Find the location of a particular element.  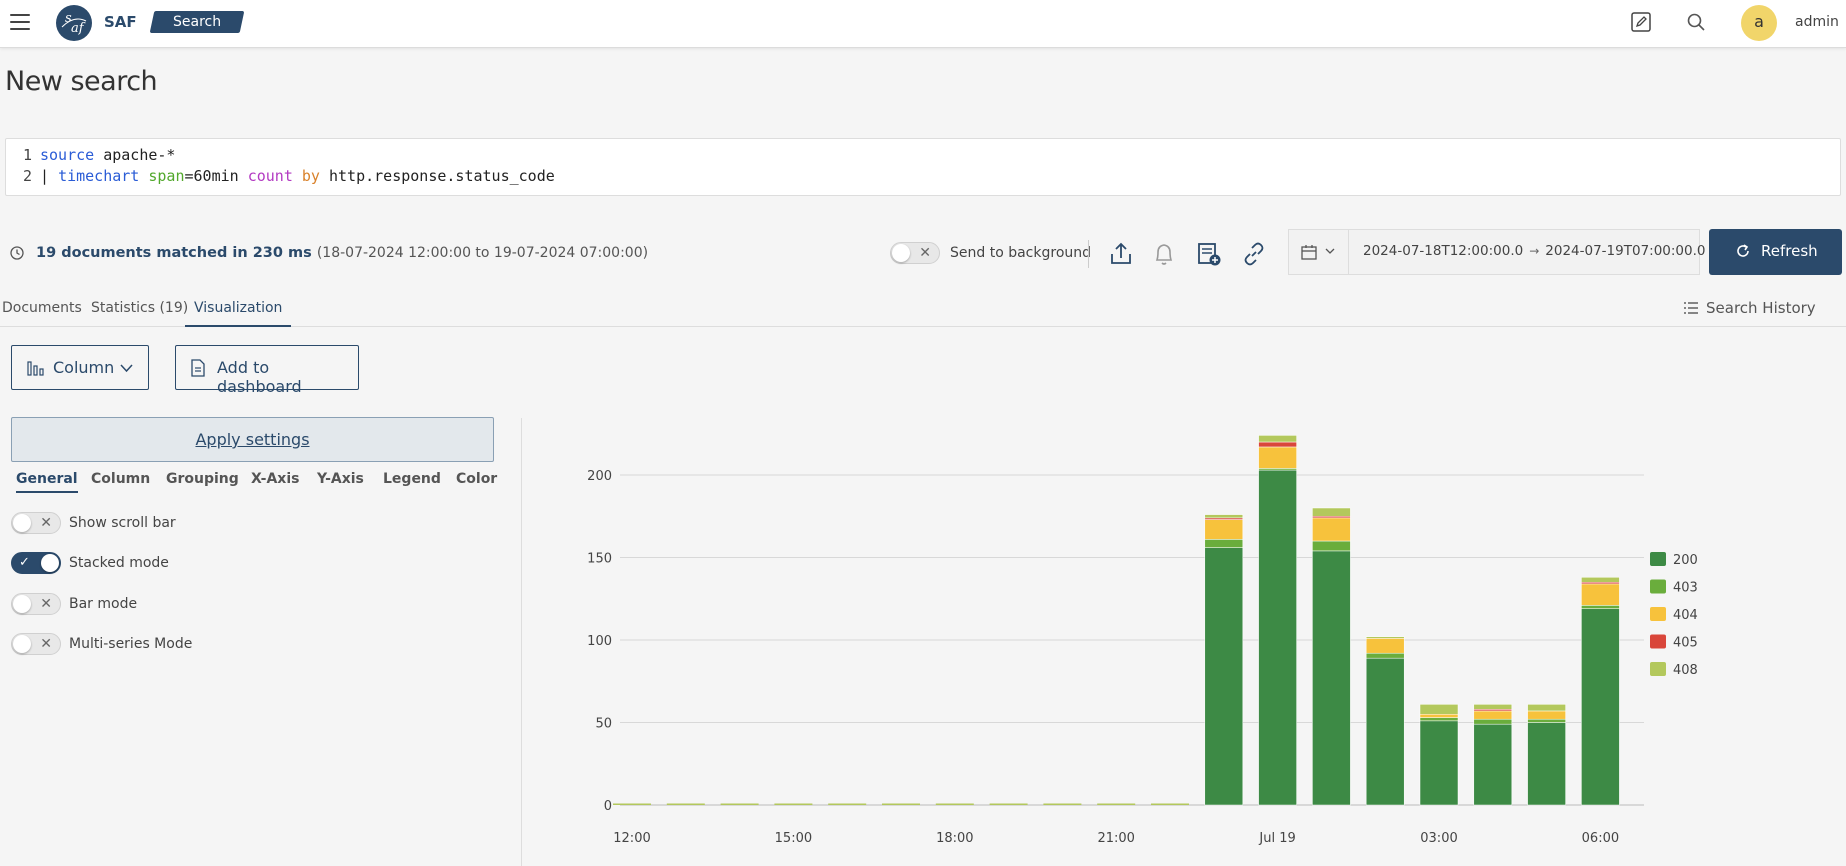

x-tick-label: Jul 19 is located at coordinates (1276, 838).